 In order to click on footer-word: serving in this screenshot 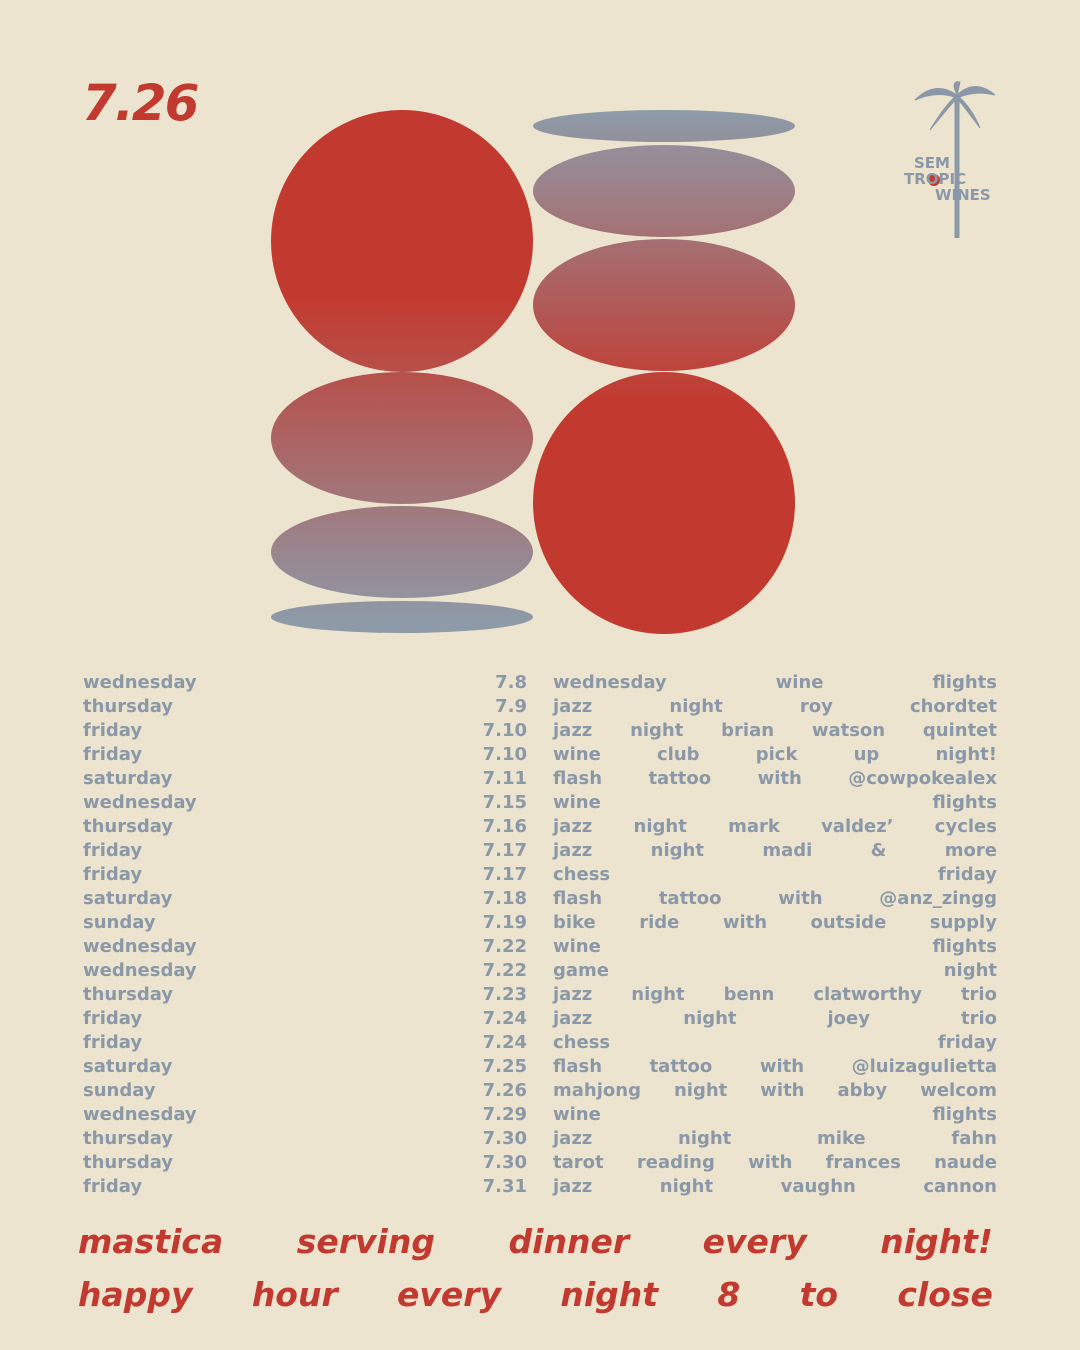, I will do `click(365, 1241)`.